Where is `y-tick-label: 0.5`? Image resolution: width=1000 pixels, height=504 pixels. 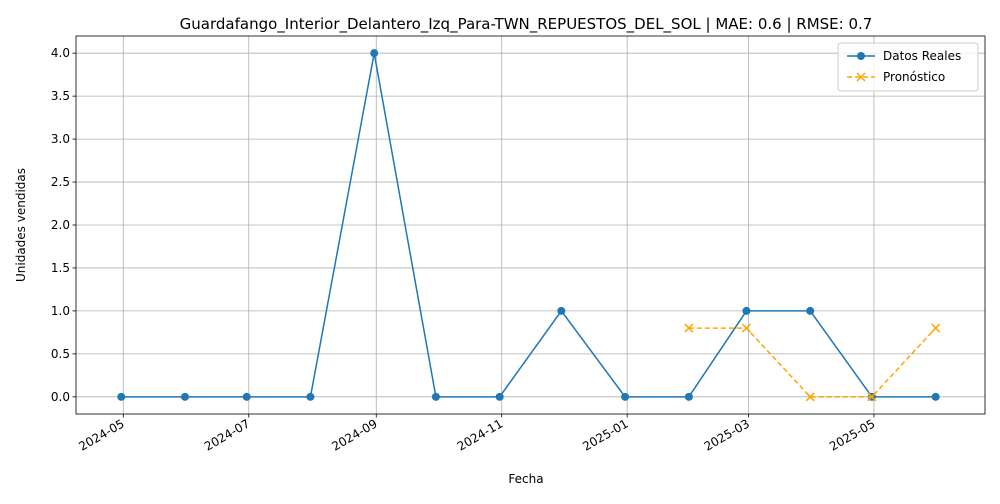 y-tick-label: 0.5 is located at coordinates (60, 354).